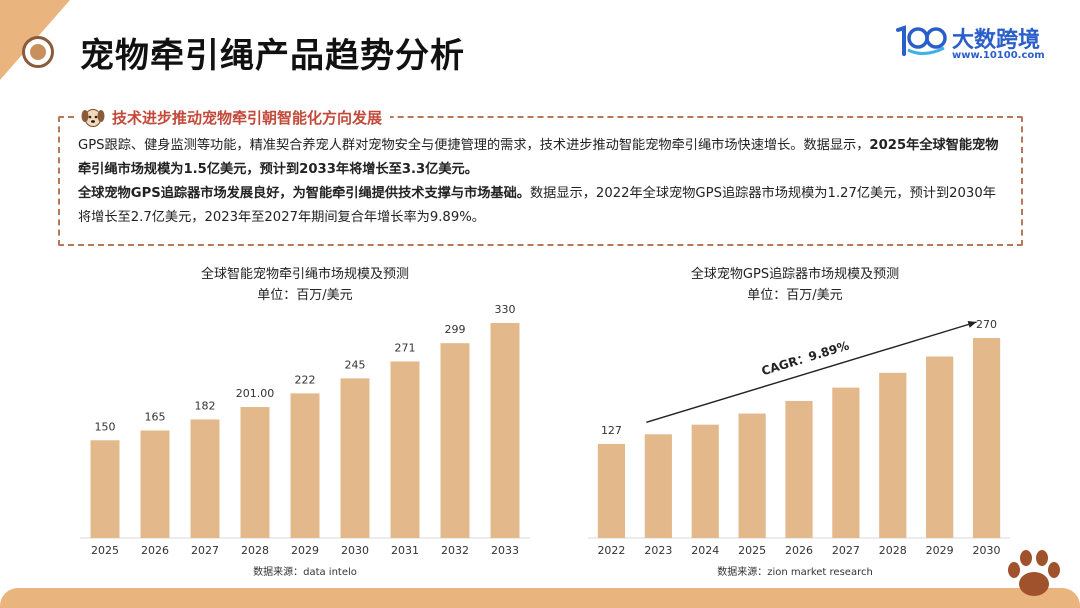 The height and width of the screenshot is (608, 1080). Describe the element at coordinates (155, 484) in the screenshot. I see `chart-0-bar-2026` at that location.